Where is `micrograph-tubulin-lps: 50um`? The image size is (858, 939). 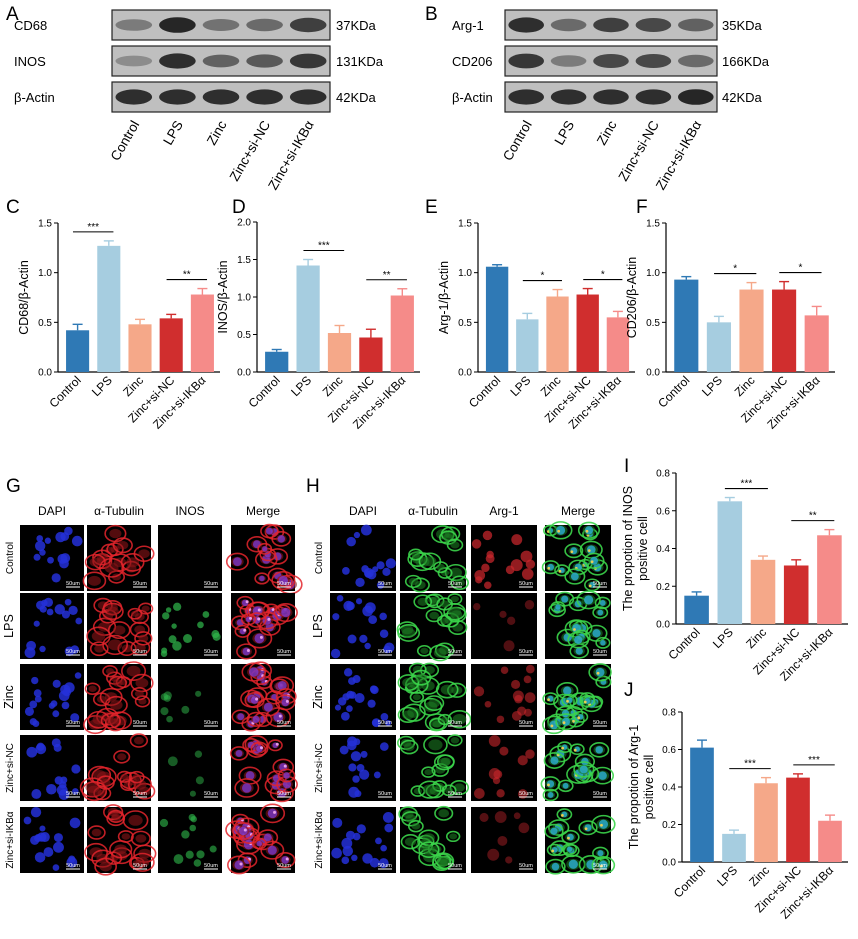 micrograph-tubulin-lps: 50um is located at coordinates (120, 626).